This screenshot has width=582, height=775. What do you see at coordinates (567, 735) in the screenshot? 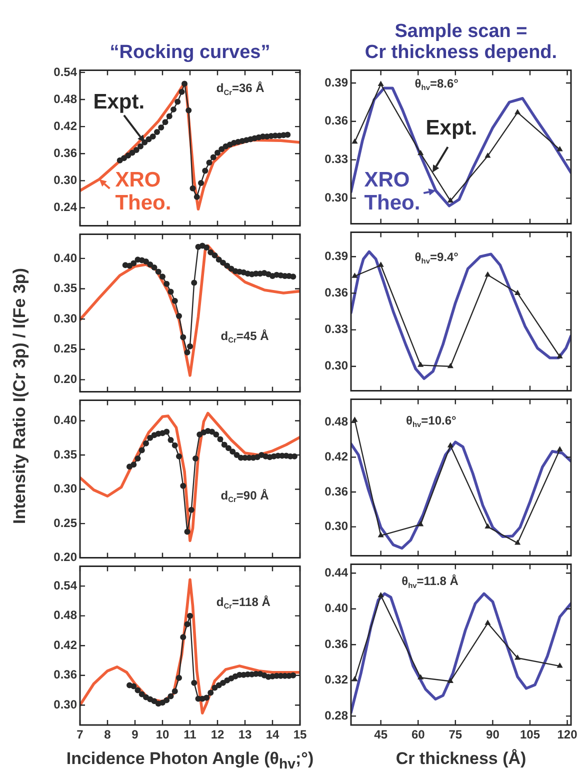
I see `x-tick-label: 120` at bounding box center [567, 735].